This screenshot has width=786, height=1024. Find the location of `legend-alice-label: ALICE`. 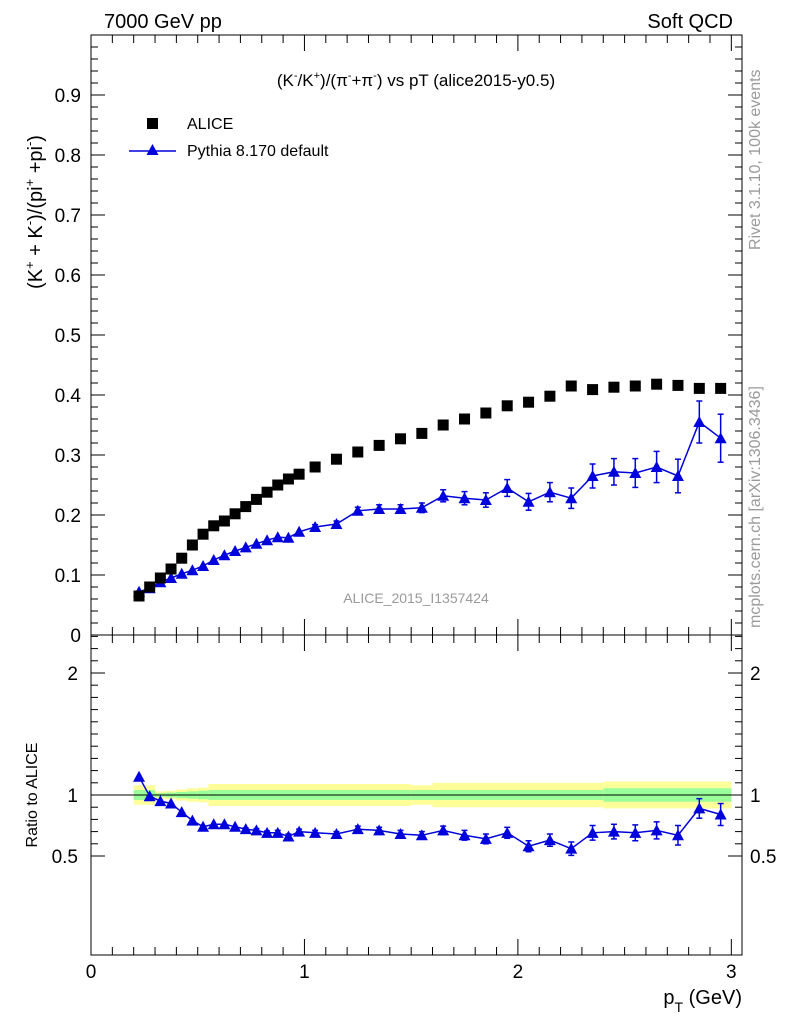

legend-alice-label: ALICE is located at coordinates (210, 124).